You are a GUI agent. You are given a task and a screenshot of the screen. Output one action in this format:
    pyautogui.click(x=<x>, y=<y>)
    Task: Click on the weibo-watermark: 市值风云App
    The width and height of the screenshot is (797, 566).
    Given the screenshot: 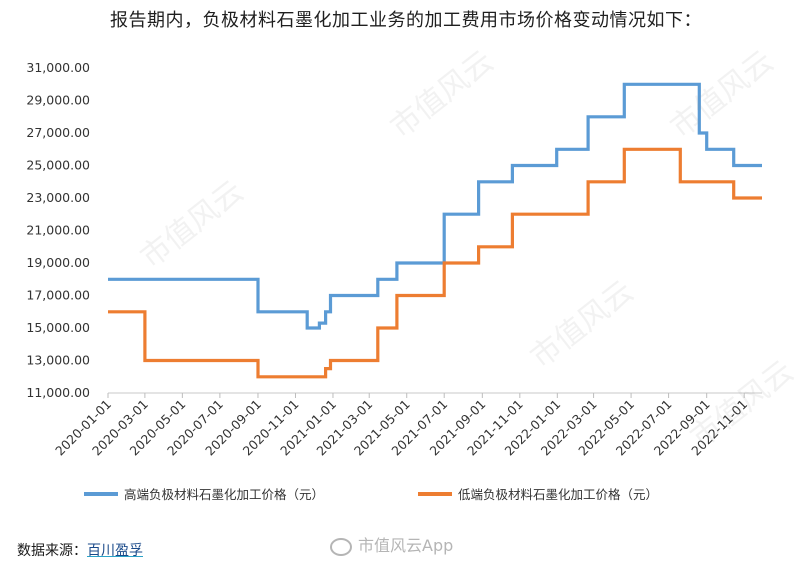 What is the action you would take?
    pyautogui.click(x=391, y=544)
    